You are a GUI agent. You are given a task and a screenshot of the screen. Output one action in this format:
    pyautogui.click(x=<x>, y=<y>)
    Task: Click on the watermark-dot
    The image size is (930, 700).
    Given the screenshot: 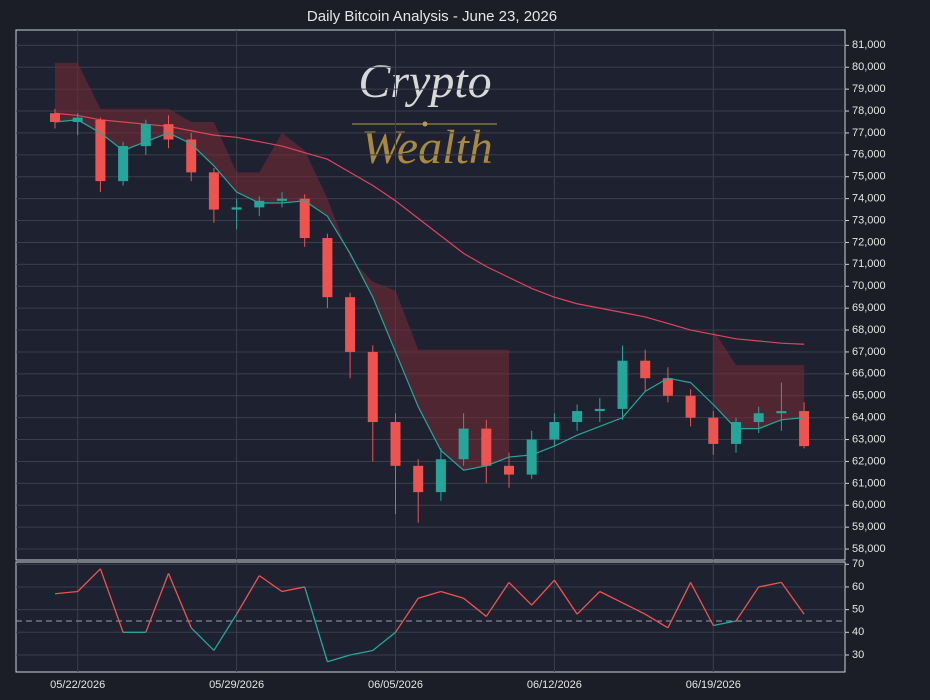 What is the action you would take?
    pyautogui.click(x=425, y=124)
    